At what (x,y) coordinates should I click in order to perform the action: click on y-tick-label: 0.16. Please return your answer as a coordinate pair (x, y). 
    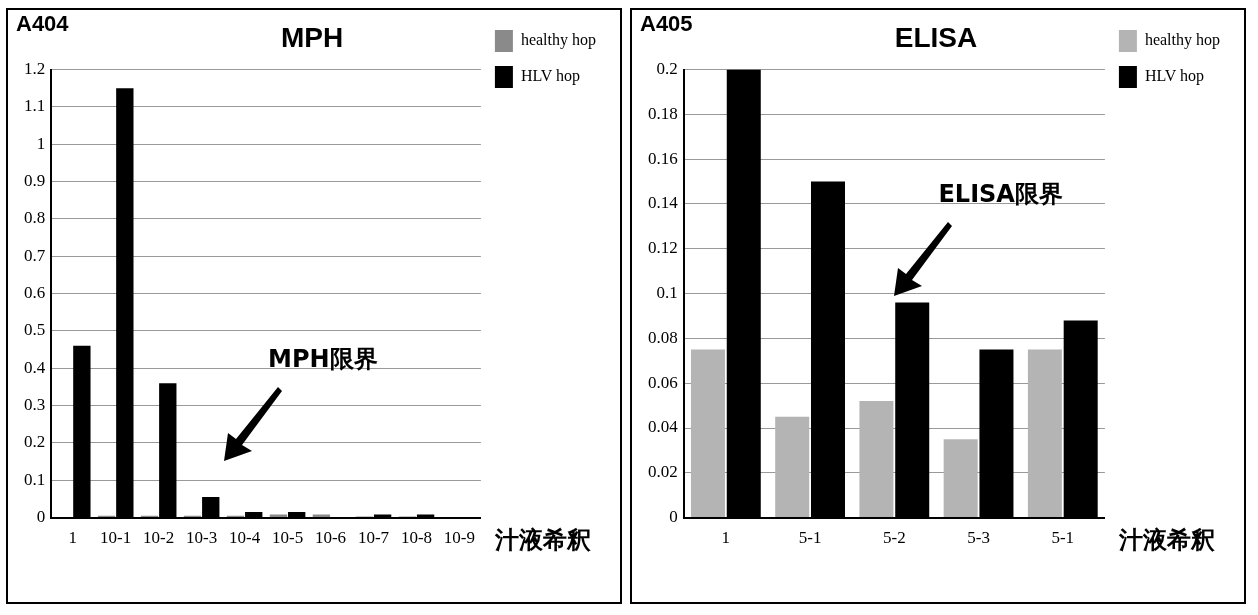
    Looking at the image, I should click on (663, 158).